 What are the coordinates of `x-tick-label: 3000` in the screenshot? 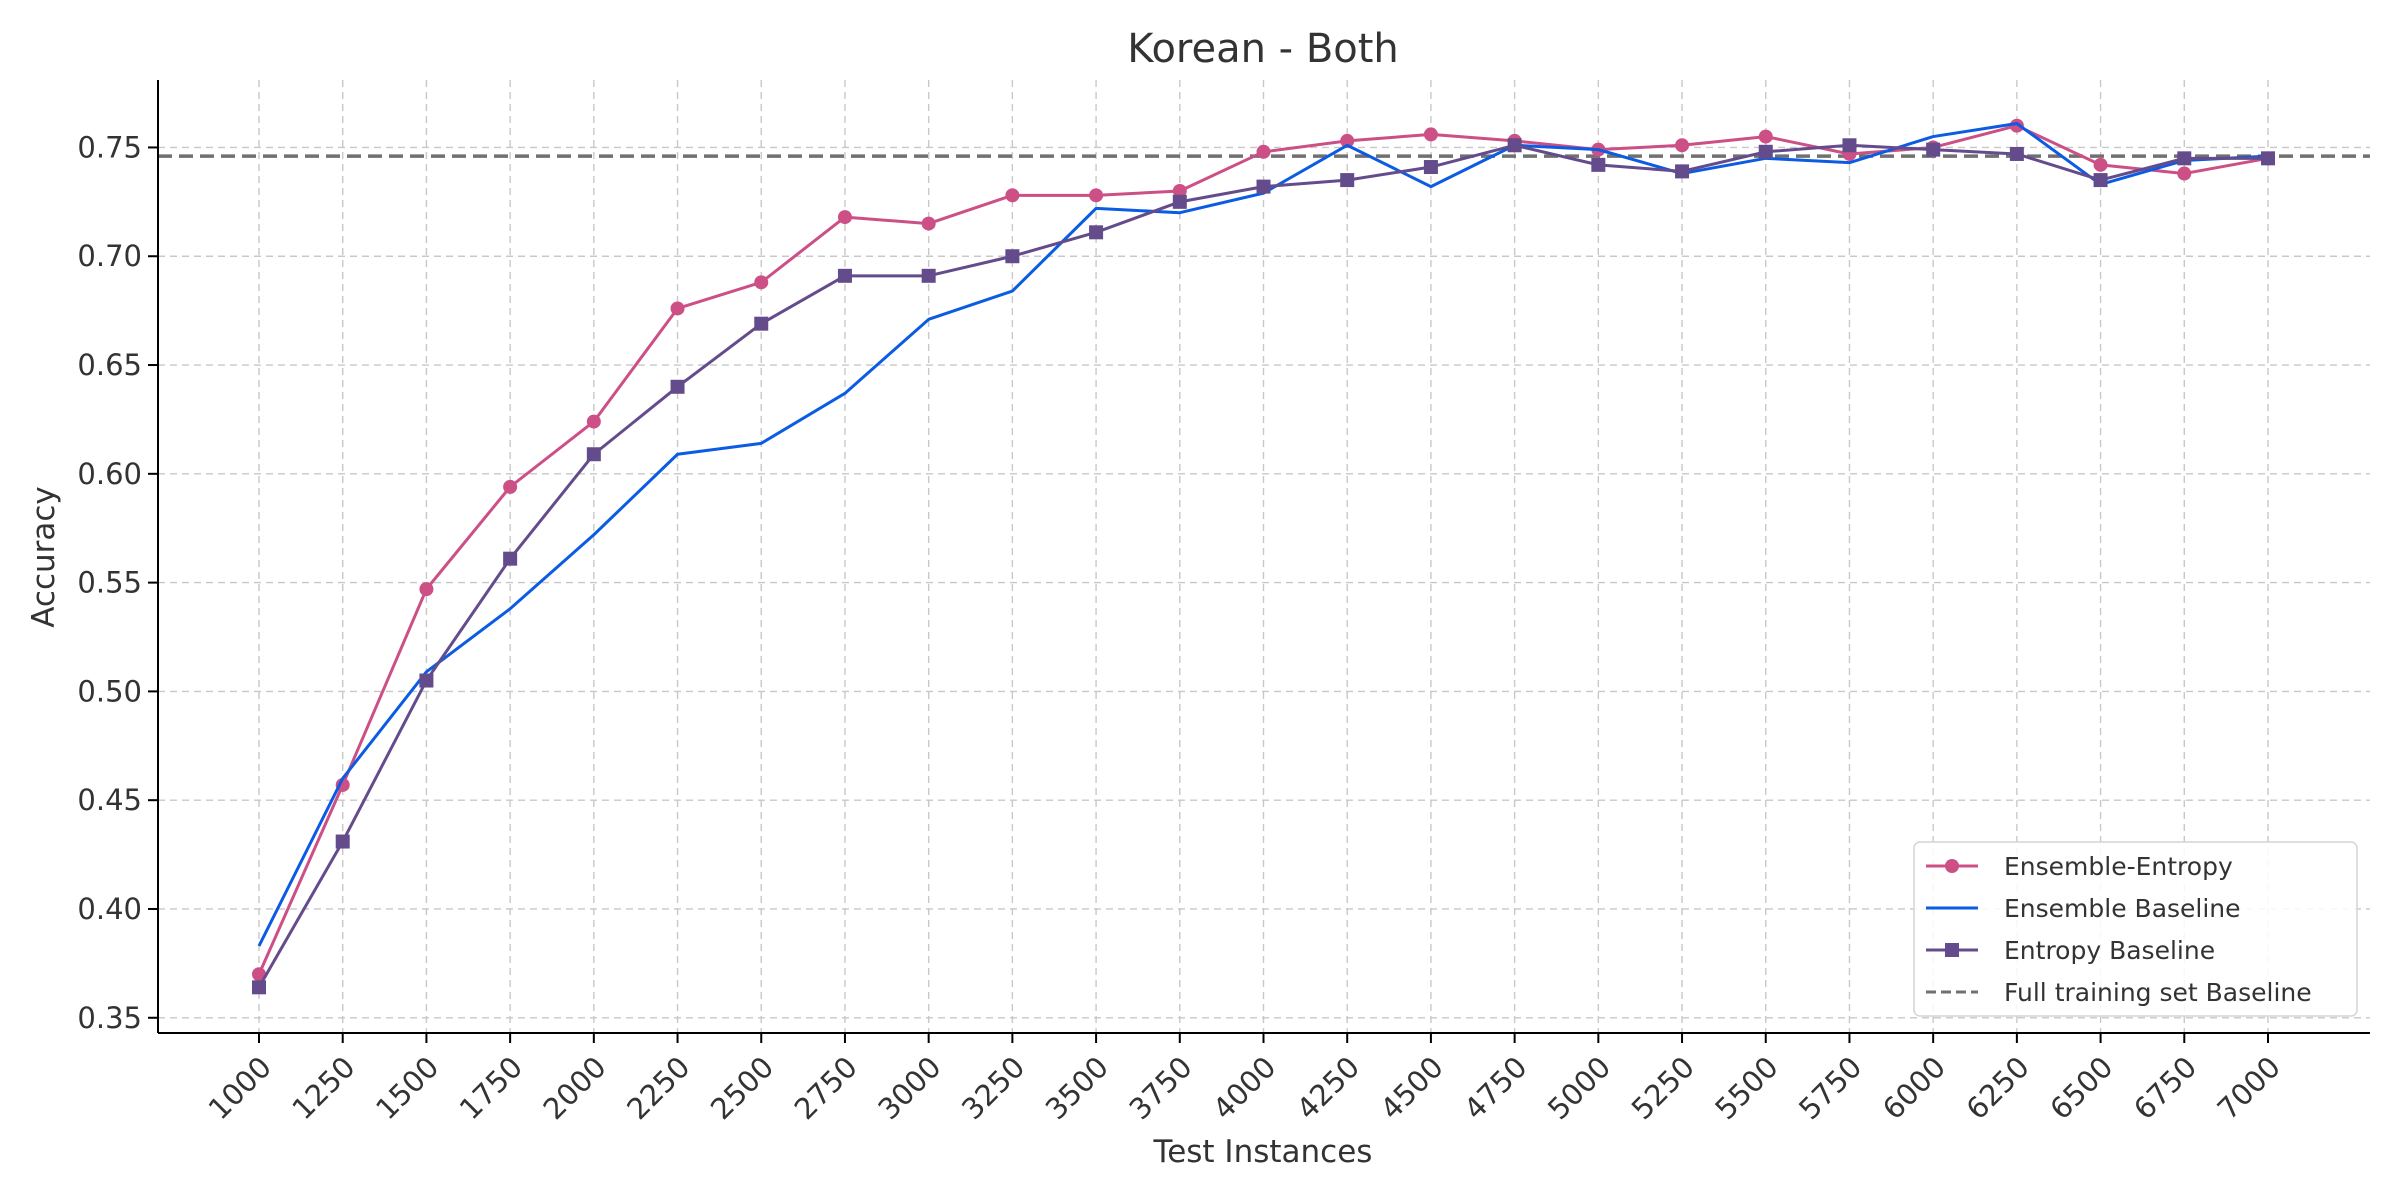 It's located at (909, 1088).